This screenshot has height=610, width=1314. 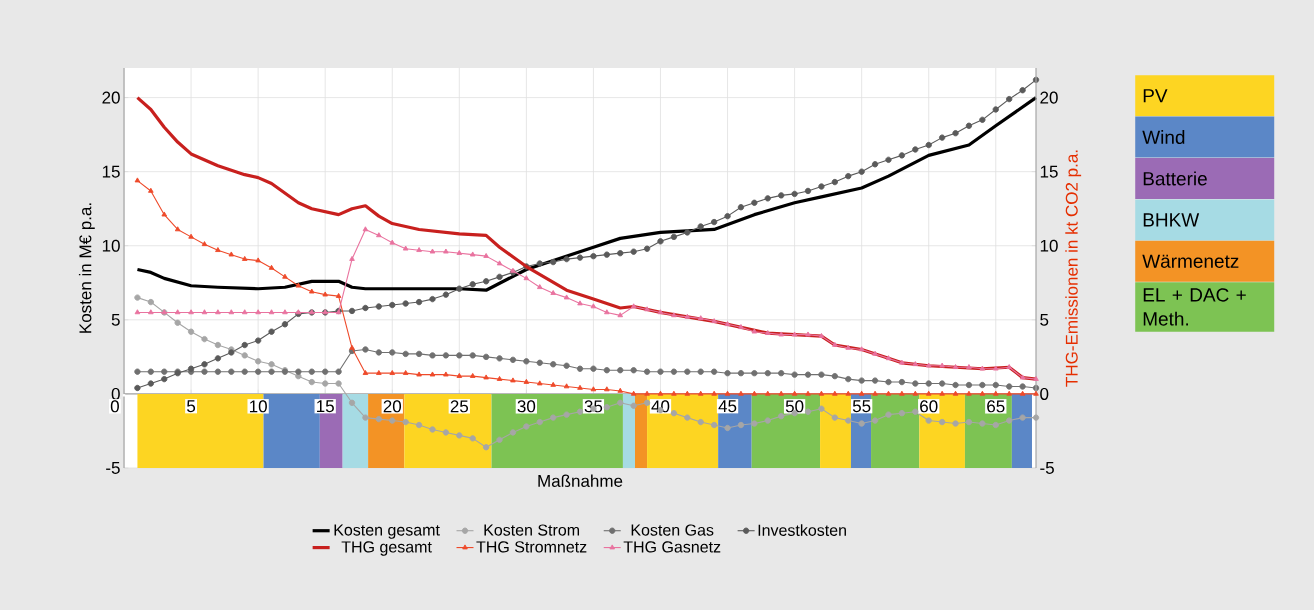 I want to click on y2-tick-label: 10, so click(x=1049, y=245).